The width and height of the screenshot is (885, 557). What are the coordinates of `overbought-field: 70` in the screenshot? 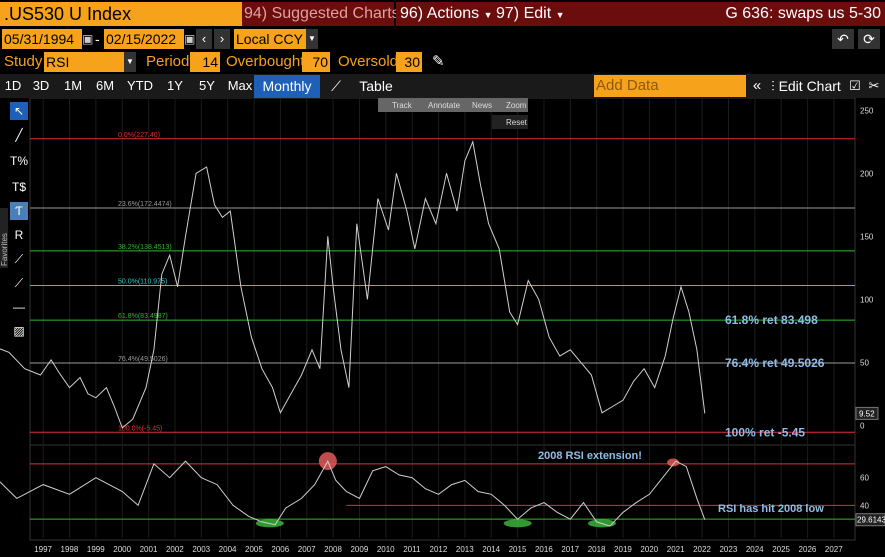 It's located at (316, 62).